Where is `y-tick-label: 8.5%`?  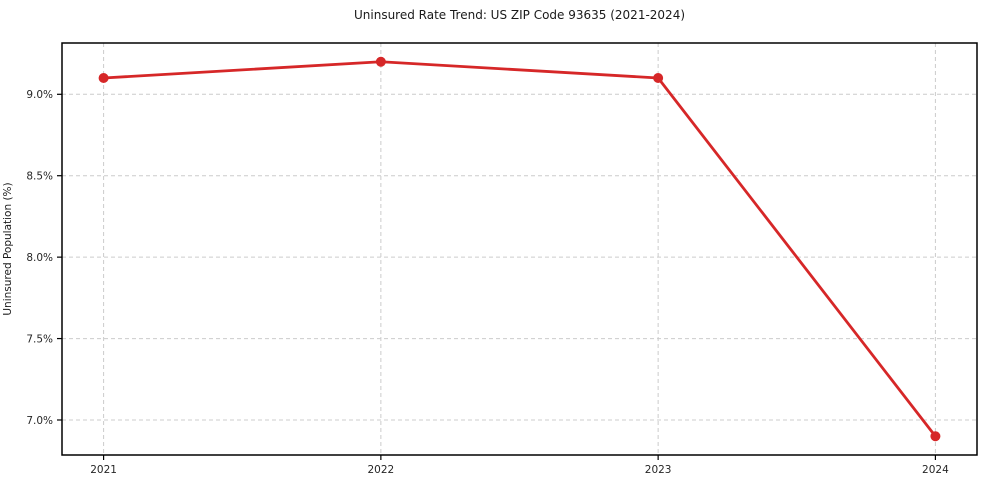
y-tick-label: 8.5% is located at coordinates (39, 177).